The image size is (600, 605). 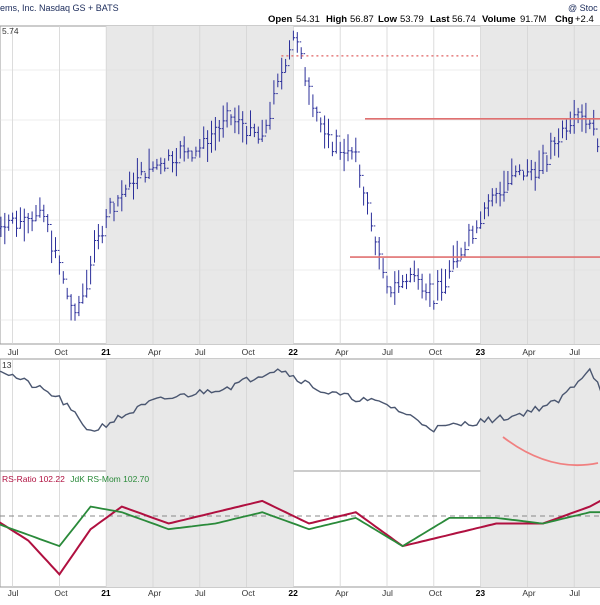 What do you see at coordinates (564, 19) in the screenshot?
I see `chg-label: Chg` at bounding box center [564, 19].